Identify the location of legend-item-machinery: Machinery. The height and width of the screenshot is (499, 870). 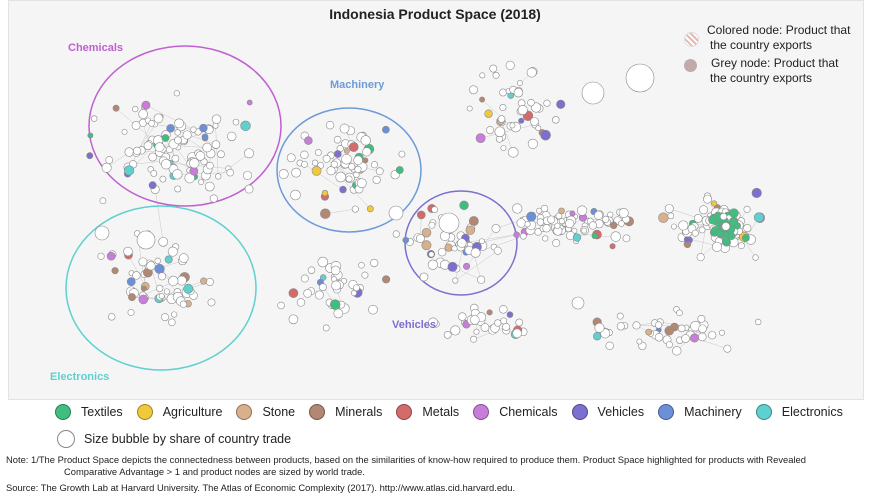
(700, 412).